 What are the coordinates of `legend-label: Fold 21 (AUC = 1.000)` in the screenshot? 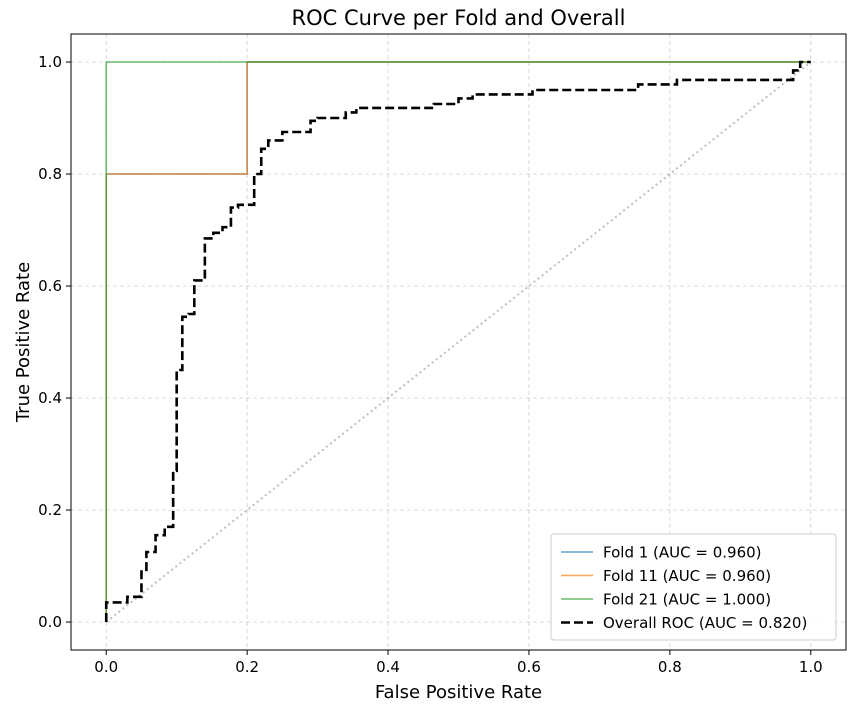 It's located at (687, 600).